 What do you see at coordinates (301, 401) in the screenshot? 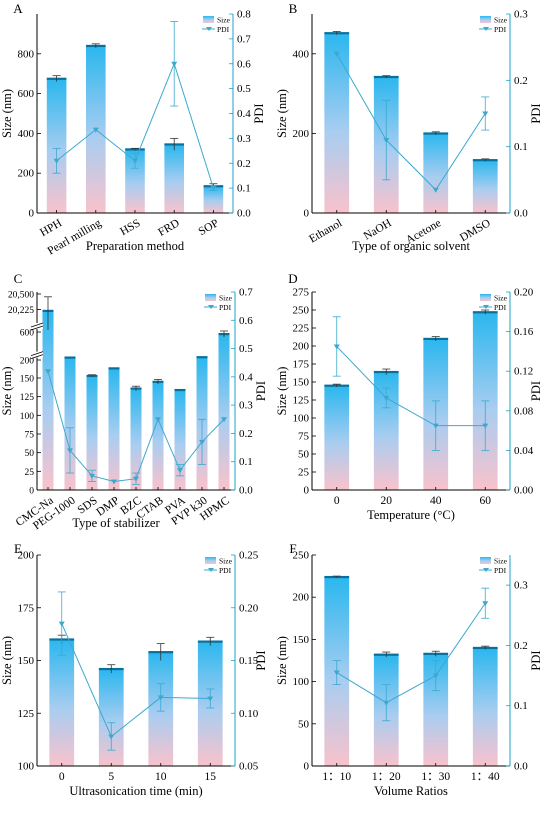
I see `y-tick-label: 125` at bounding box center [301, 401].